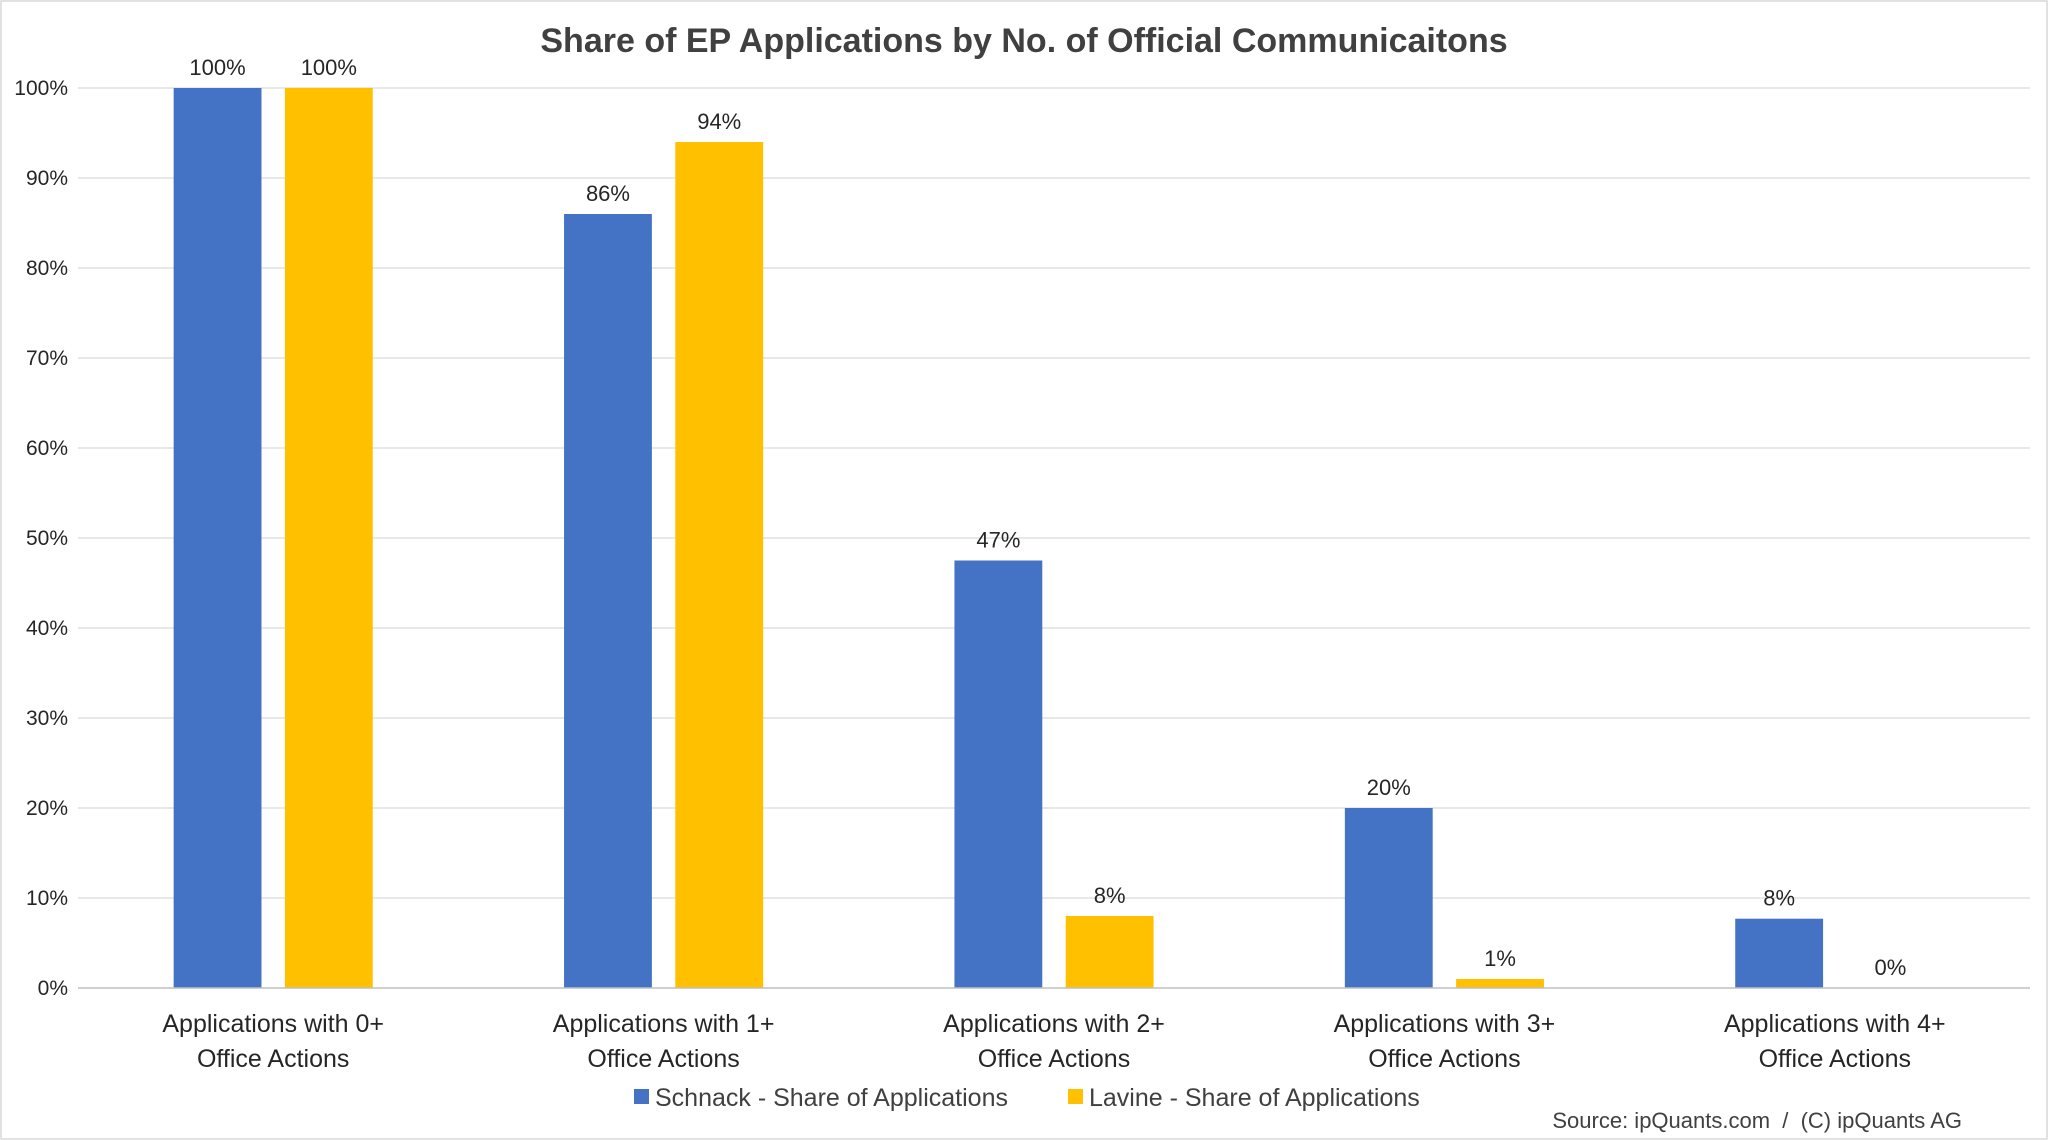 This screenshot has width=2048, height=1140. Describe the element at coordinates (1891, 967) in the screenshot. I see `data-label: 0%` at that location.